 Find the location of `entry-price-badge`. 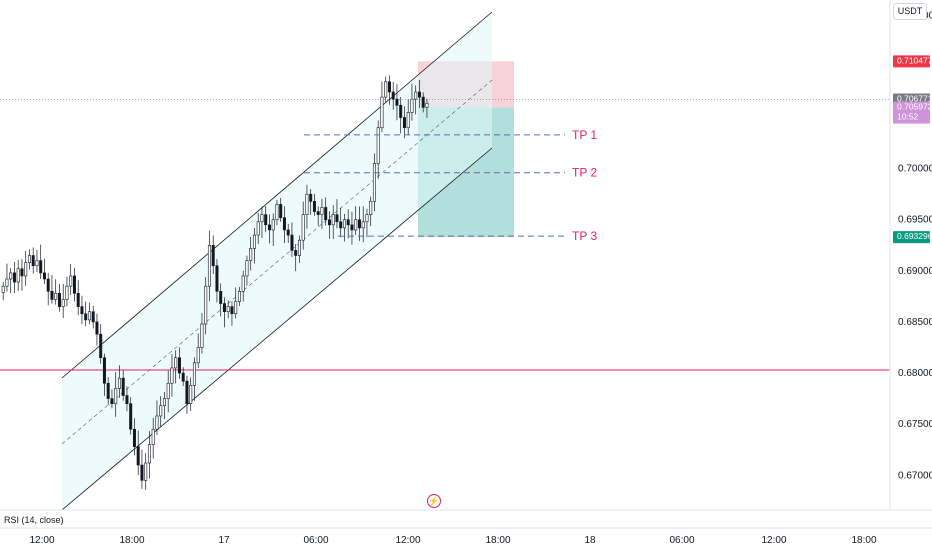

entry-price-badge is located at coordinates (911, 112).